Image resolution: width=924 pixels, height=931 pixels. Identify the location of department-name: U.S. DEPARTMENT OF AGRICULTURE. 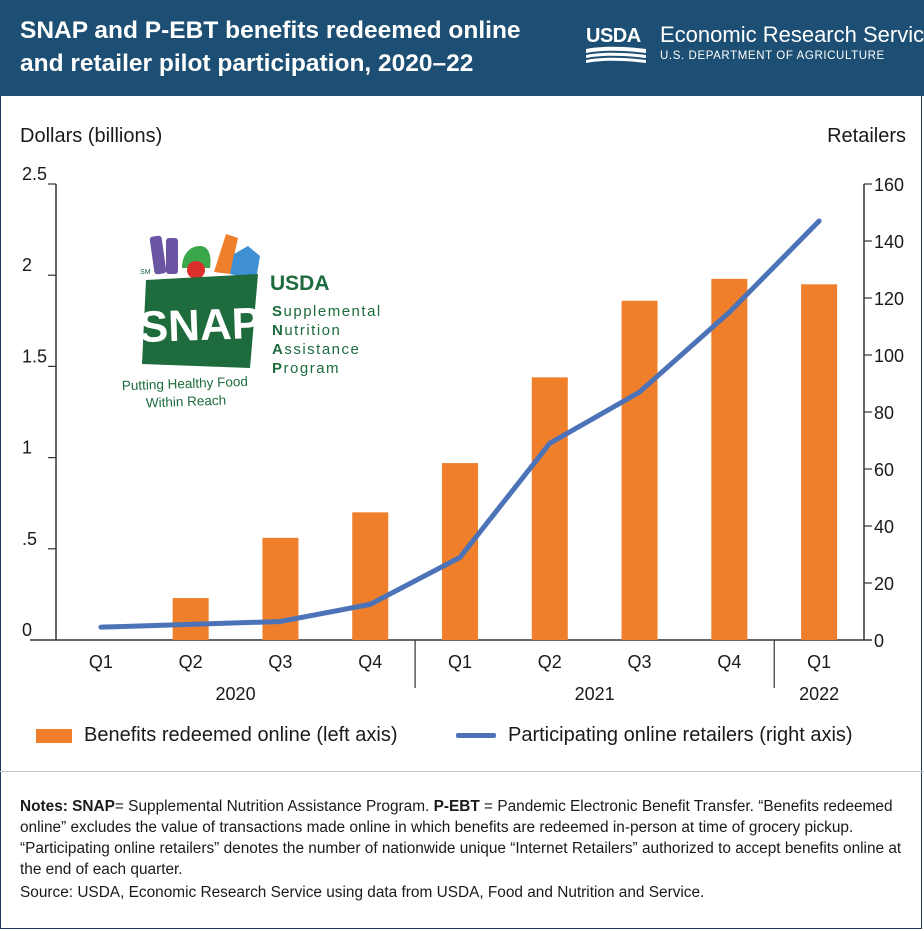
(772, 56).